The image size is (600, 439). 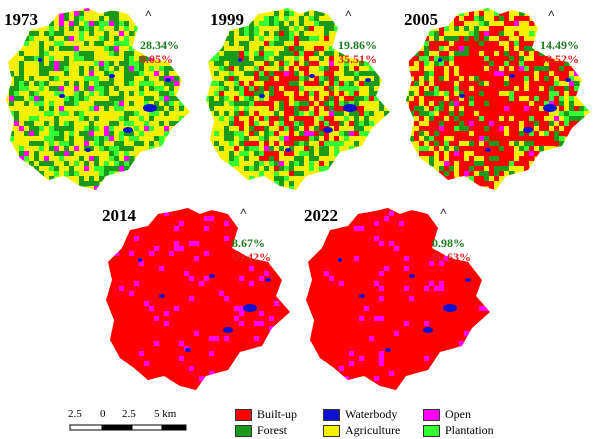 What do you see at coordinates (198, 299) in the screenshot?
I see `land-use-raster` at bounding box center [198, 299].